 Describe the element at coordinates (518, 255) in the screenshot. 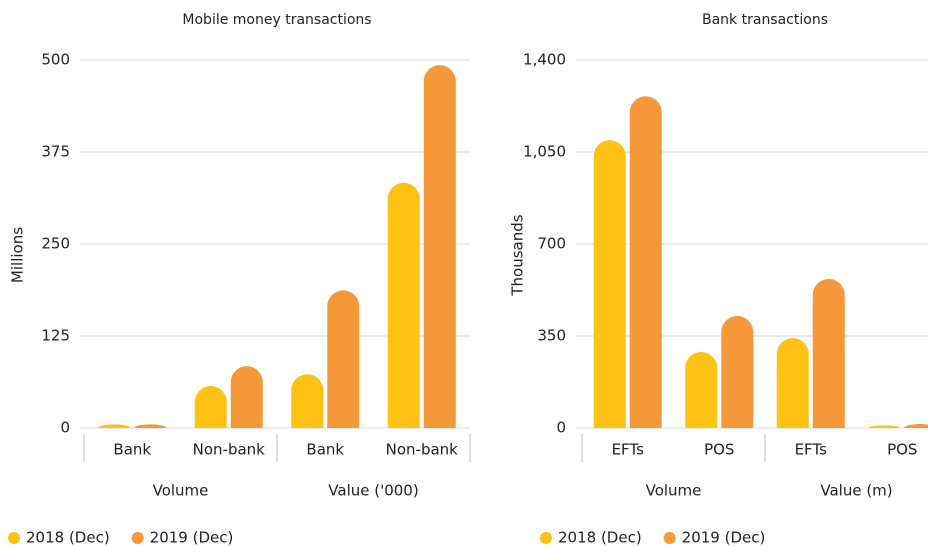

I see `y-axis-title: Thousands` at that location.